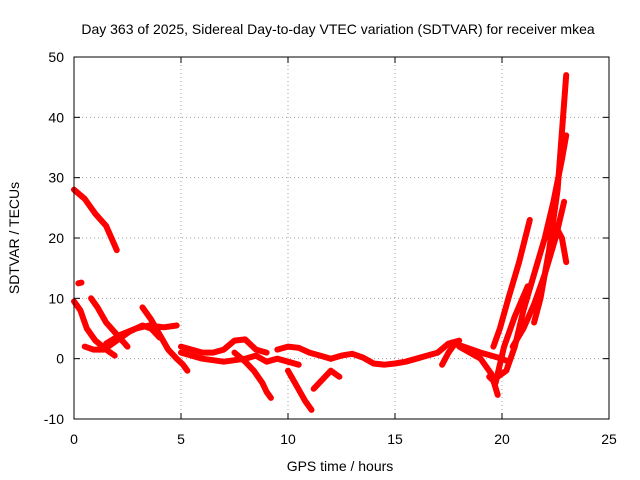 Image resolution: width=640 pixels, height=480 pixels. What do you see at coordinates (56, 117) in the screenshot?
I see `y-tick-label: 40` at bounding box center [56, 117].